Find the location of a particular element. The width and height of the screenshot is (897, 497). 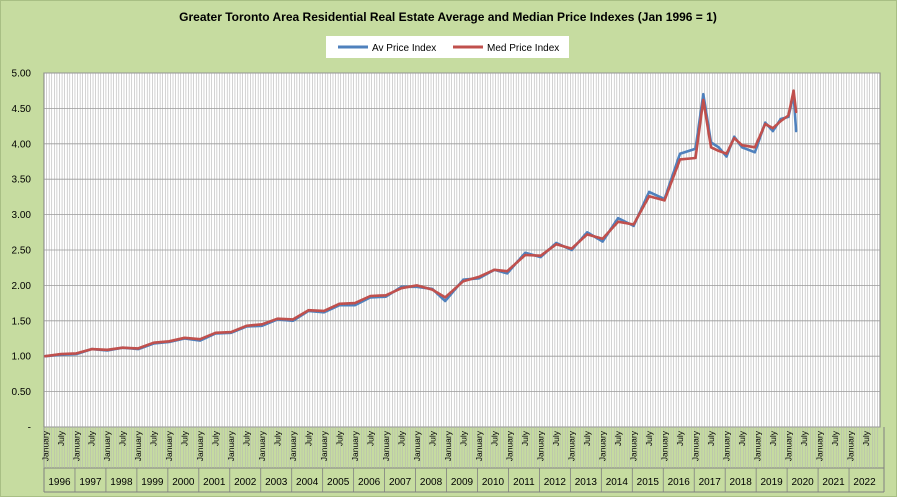

x-year-label: 2004 is located at coordinates (307, 482).